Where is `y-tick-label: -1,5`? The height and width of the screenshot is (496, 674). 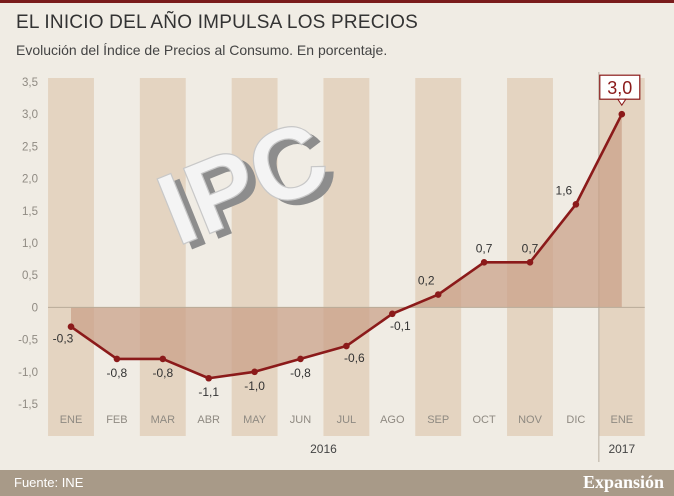
y-tick-label: -1,5 is located at coordinates (28, 405).